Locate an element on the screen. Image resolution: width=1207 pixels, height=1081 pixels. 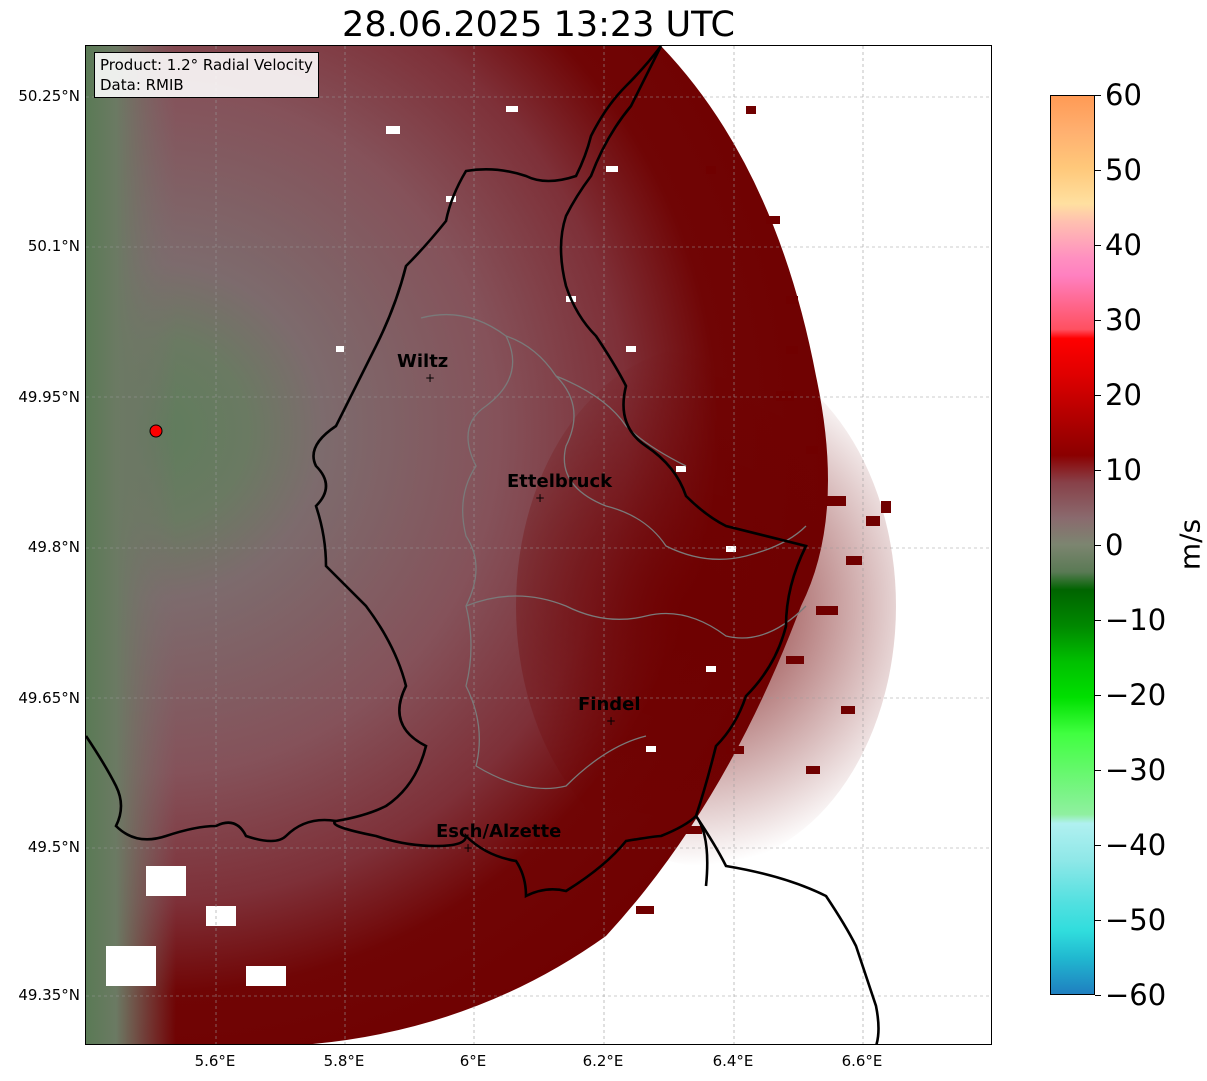
radar-site-marker is located at coordinates (156, 431).